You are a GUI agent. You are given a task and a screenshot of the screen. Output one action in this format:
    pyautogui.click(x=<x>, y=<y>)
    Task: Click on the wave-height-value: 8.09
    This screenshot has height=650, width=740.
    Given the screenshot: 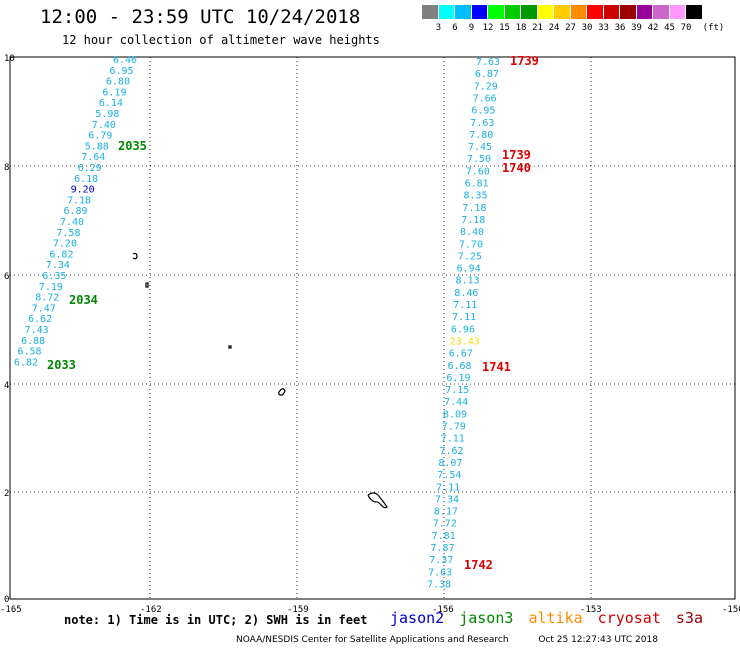 What is the action you would take?
    pyautogui.click(x=455, y=414)
    